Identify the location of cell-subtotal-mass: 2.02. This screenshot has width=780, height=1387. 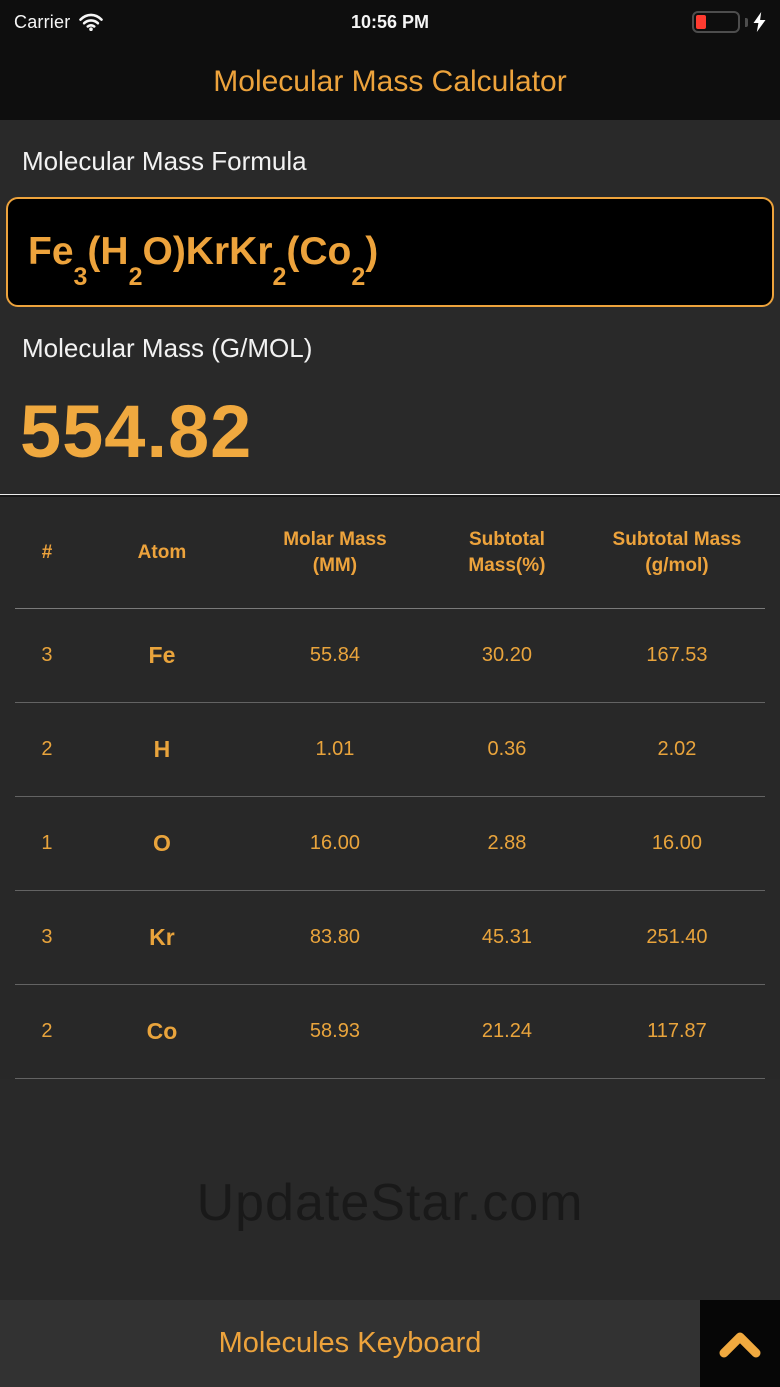
(677, 749).